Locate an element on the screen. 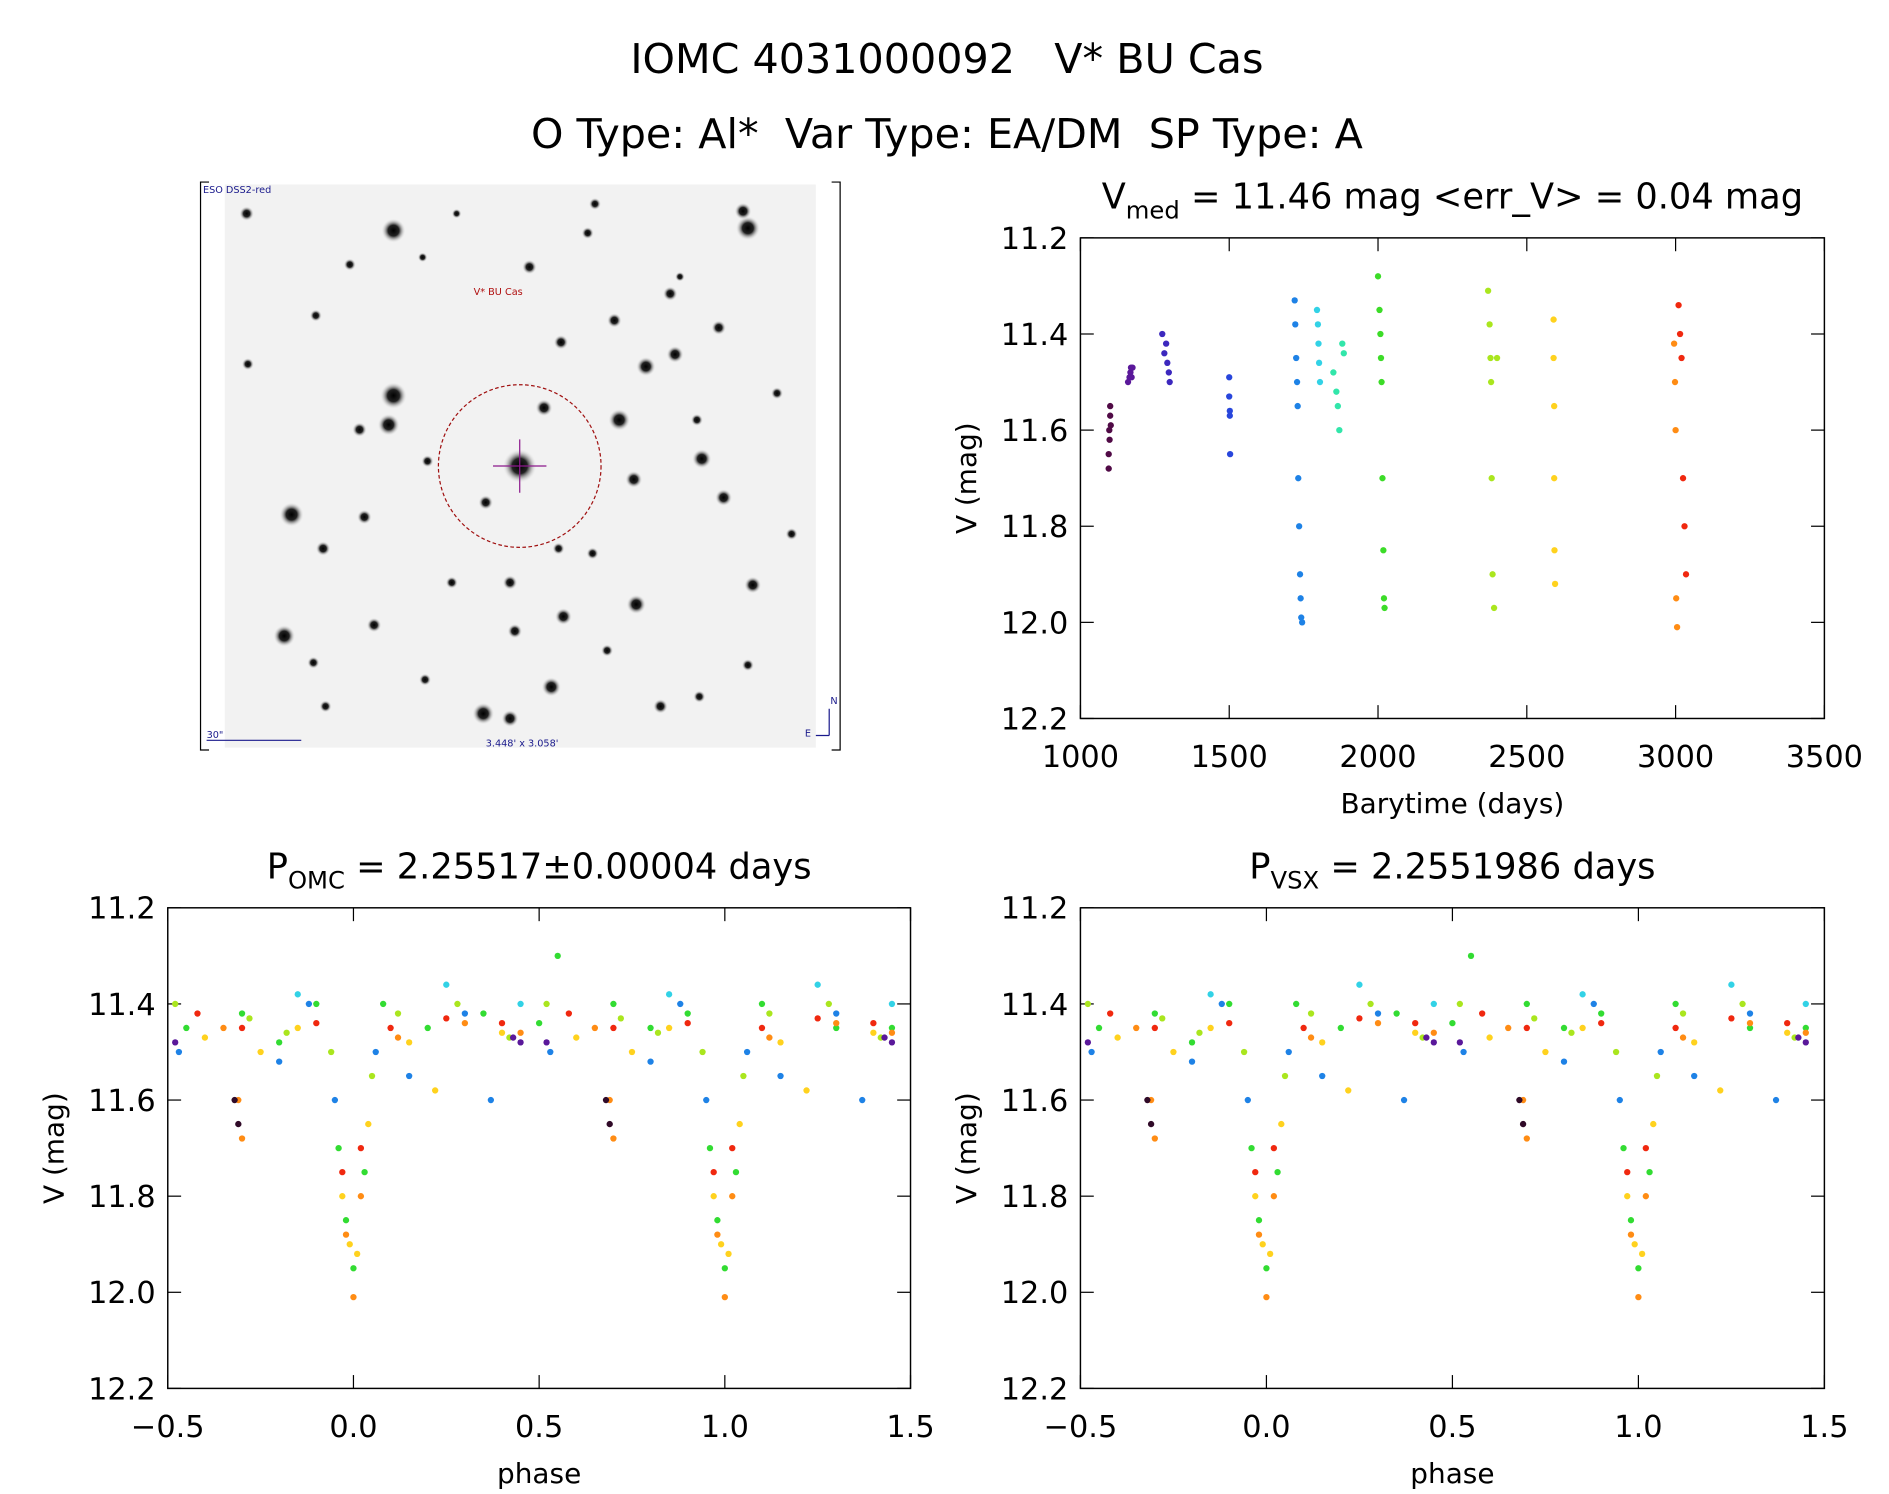 This screenshot has height=1494, width=1889. east-label: E is located at coordinates (808, 734).